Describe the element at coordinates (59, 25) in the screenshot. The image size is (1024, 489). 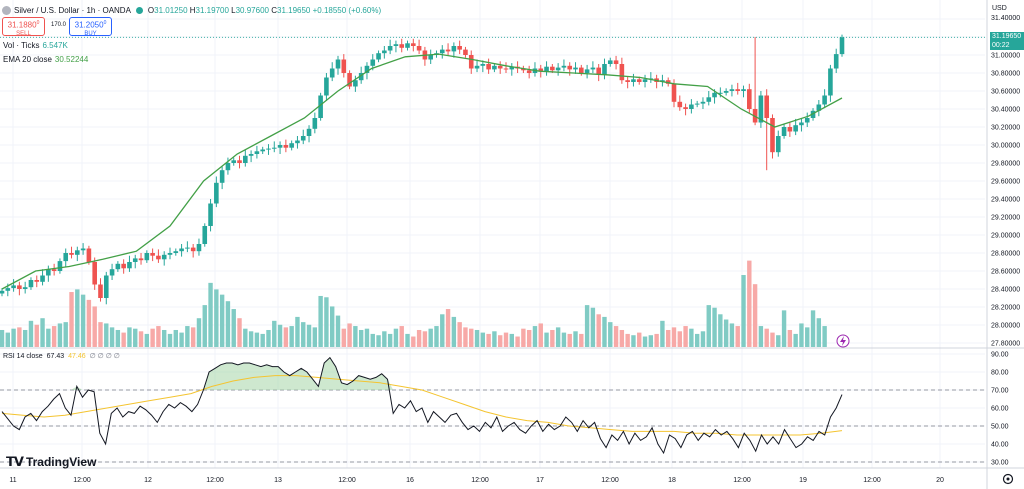
I see `spread-value: 170.0` at that location.